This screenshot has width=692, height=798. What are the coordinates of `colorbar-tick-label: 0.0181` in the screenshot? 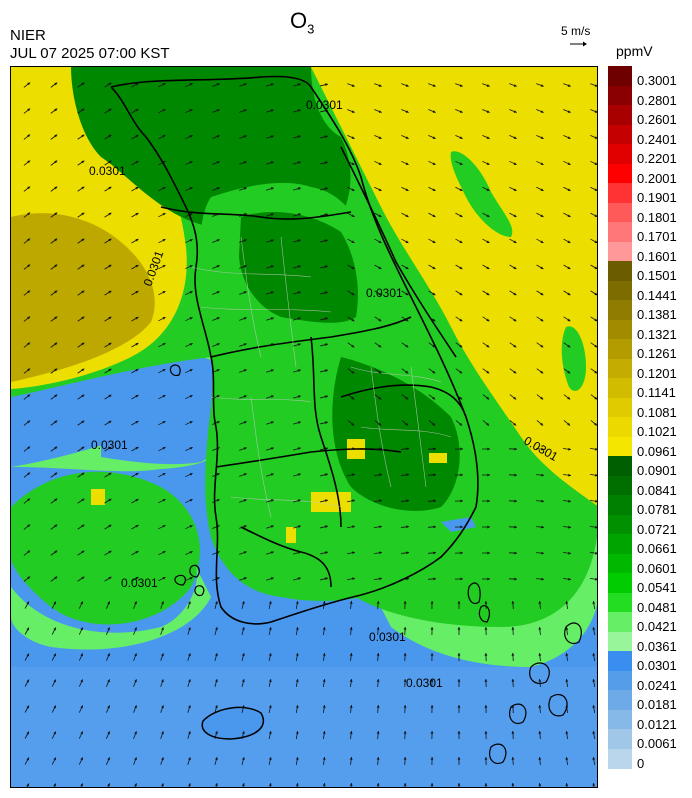 It's located at (657, 704).